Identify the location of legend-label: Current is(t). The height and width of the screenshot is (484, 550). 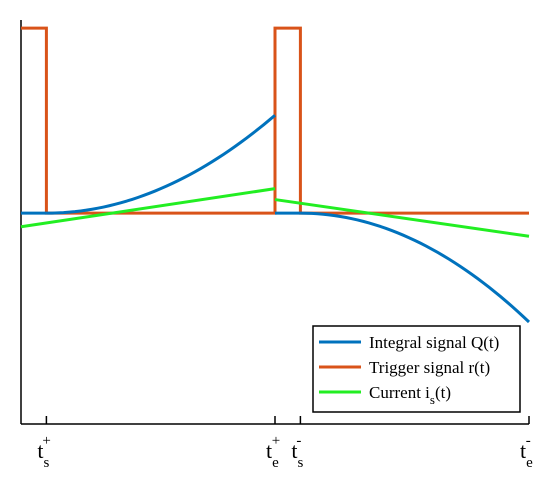
(410, 395).